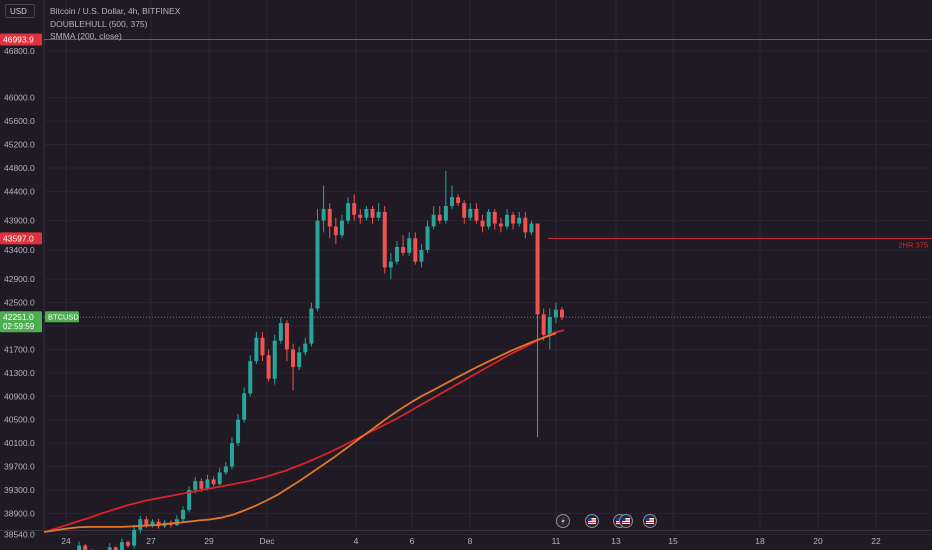  What do you see at coordinates (19, 467) in the screenshot?
I see `y-tick-label: 39700.0` at bounding box center [19, 467].